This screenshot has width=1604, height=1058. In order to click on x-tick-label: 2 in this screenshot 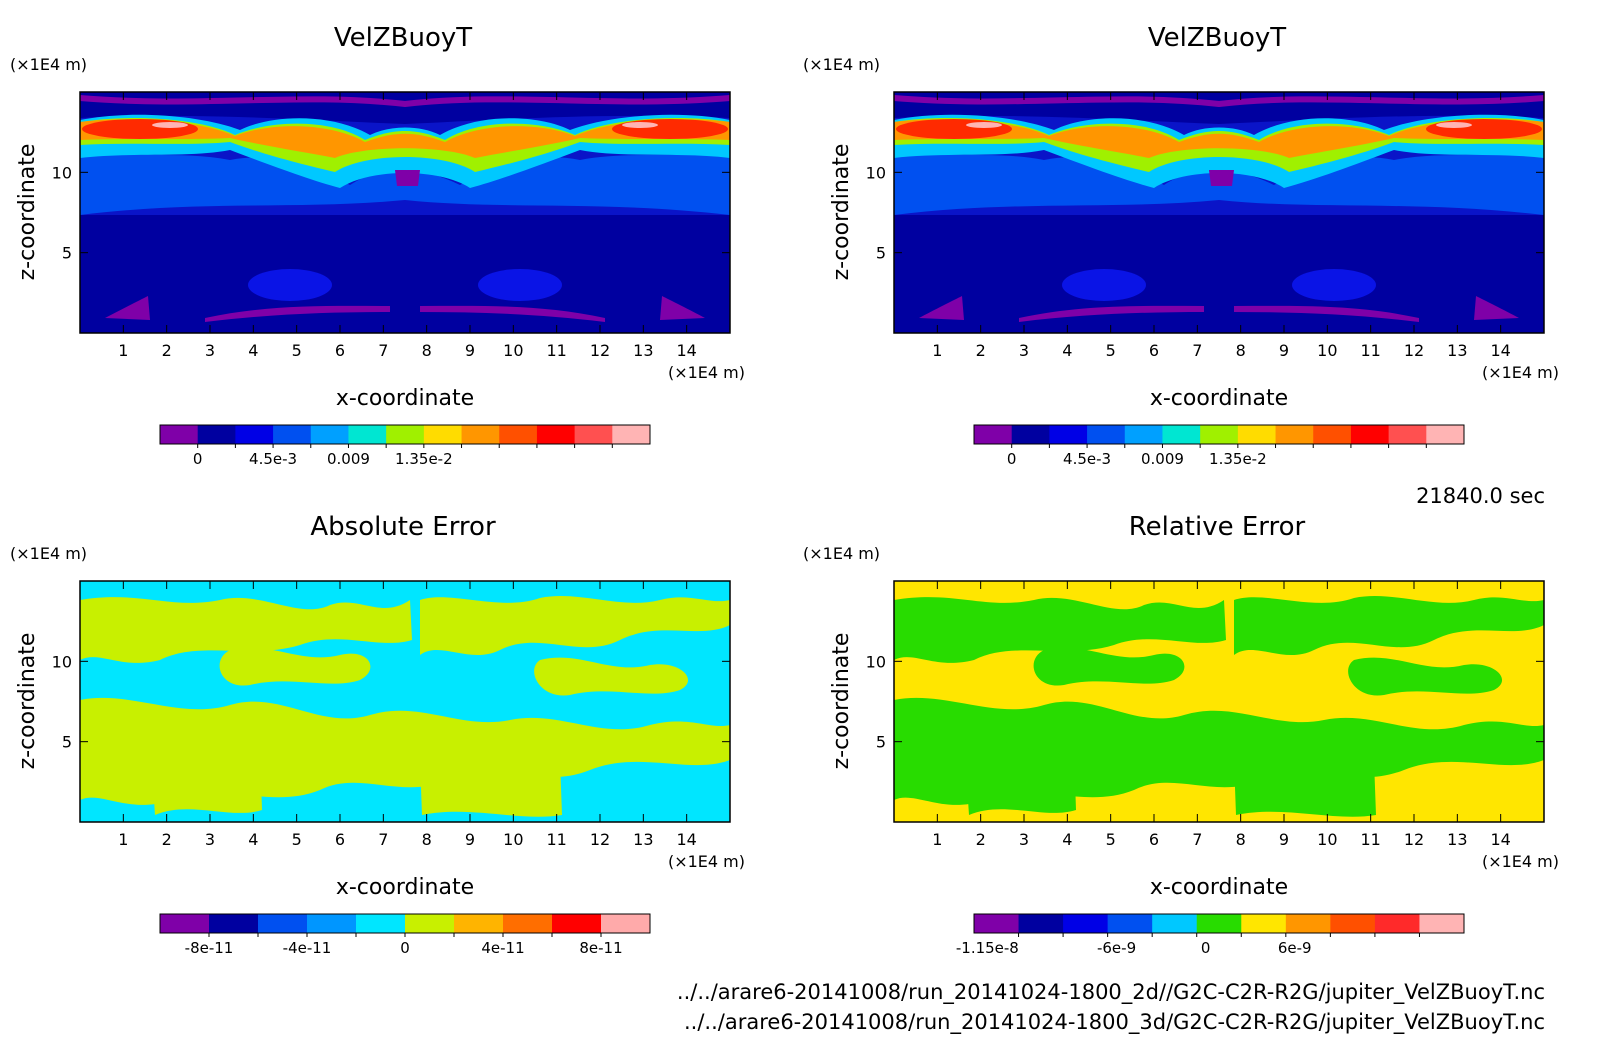, I will do `click(981, 839)`.